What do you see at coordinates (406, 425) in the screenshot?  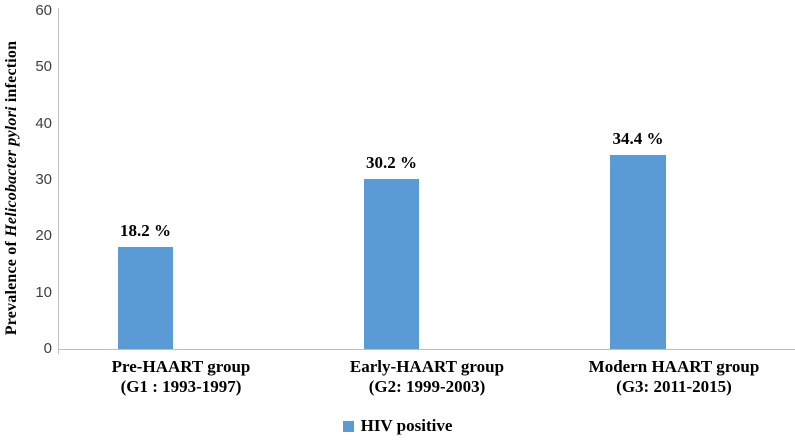 I see `legend-label: HIV positive` at bounding box center [406, 425].